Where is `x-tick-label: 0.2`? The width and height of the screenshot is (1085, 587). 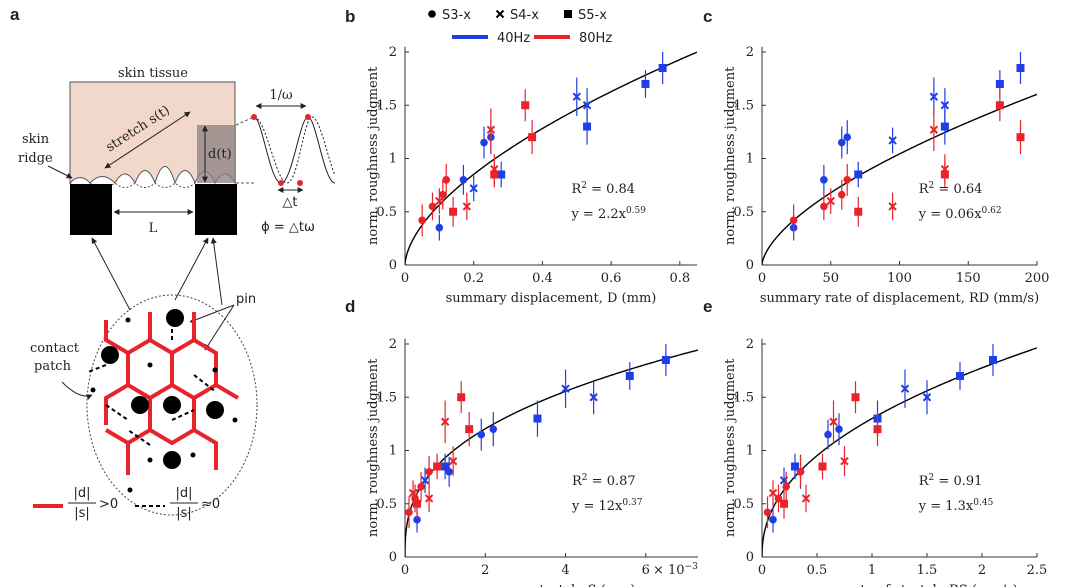
x-tick-label: 0.2 is located at coordinates (473, 278).